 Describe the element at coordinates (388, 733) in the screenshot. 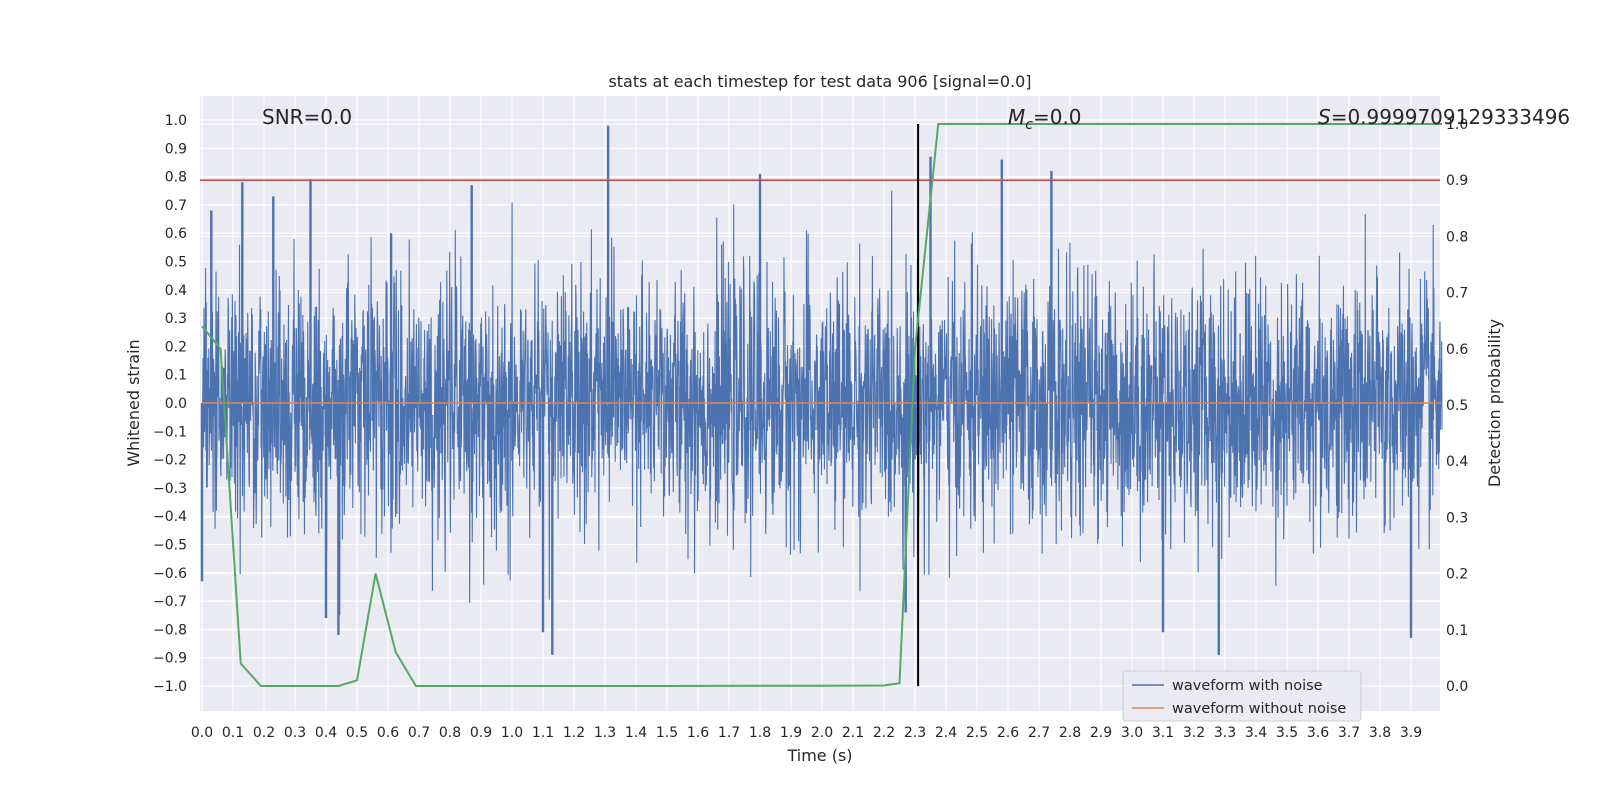

I see `x-tick-label: 0.6` at that location.